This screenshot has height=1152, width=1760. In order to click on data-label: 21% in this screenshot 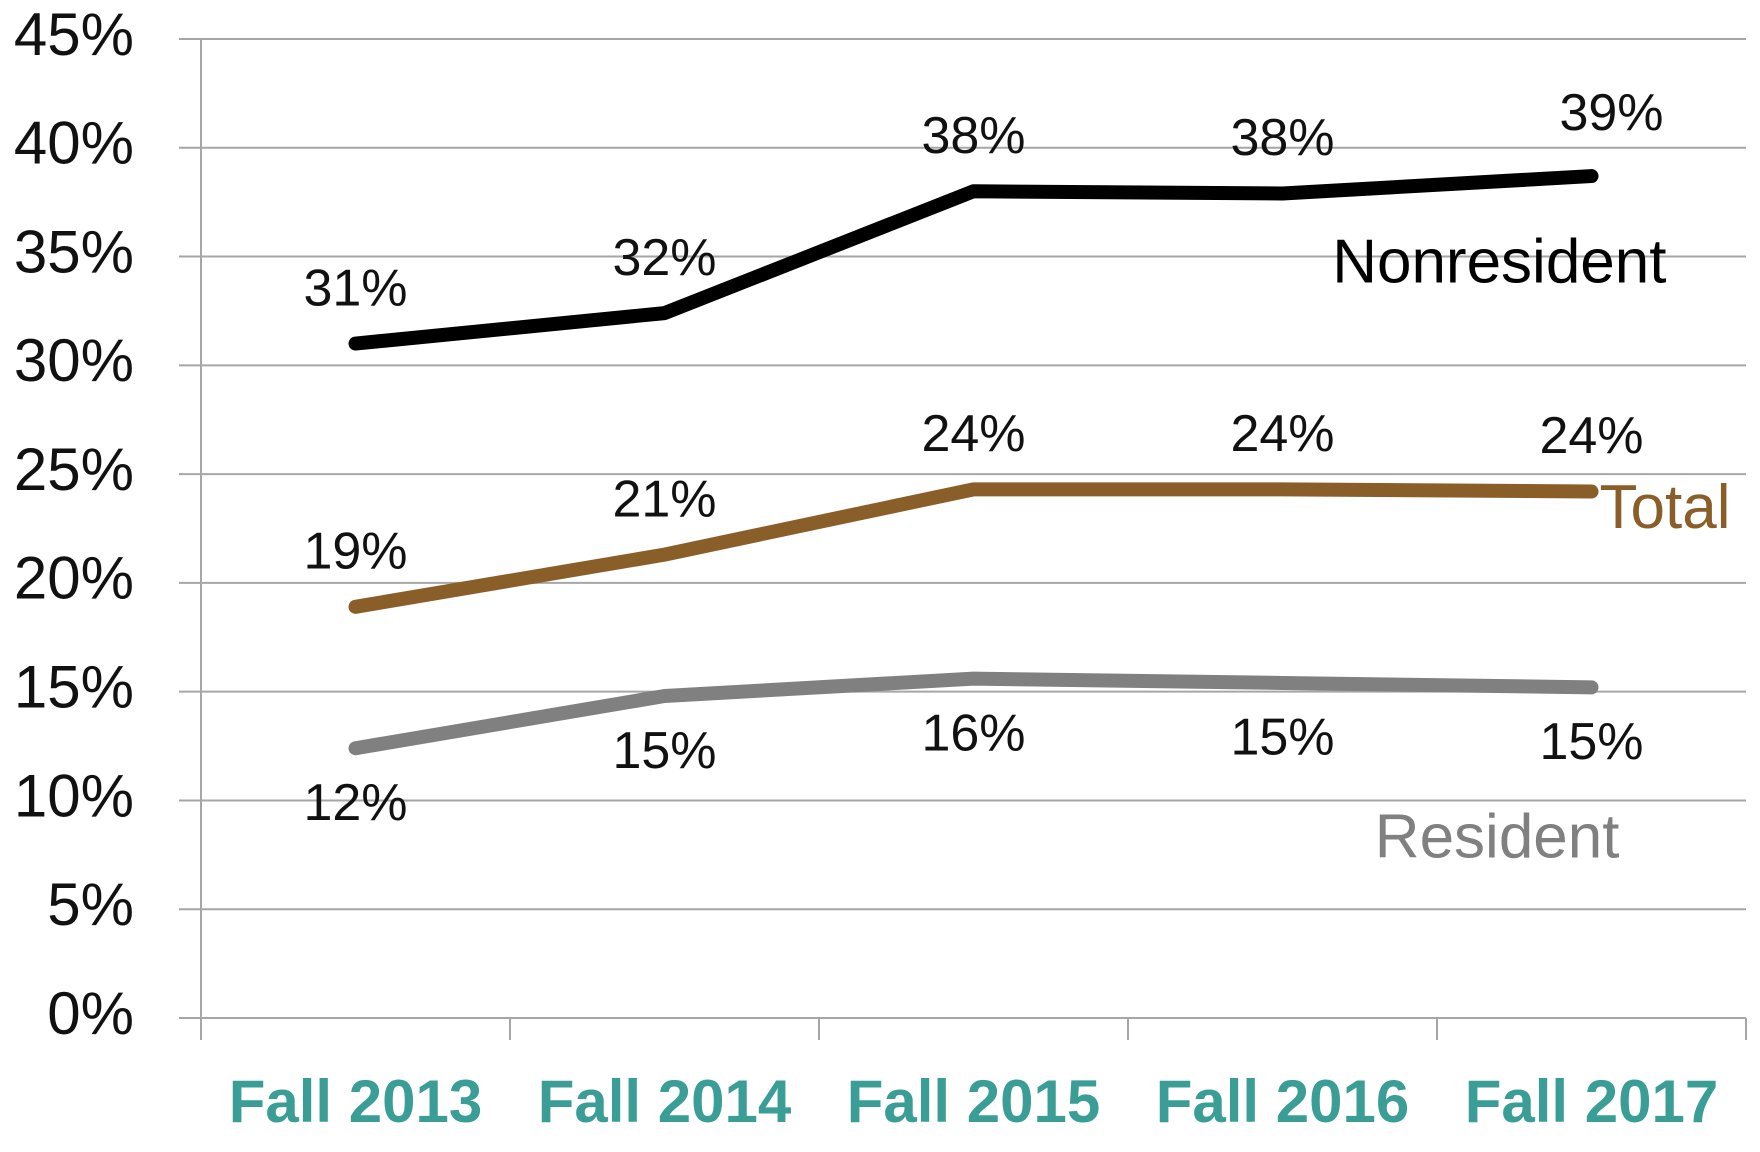, I will do `click(664, 499)`.